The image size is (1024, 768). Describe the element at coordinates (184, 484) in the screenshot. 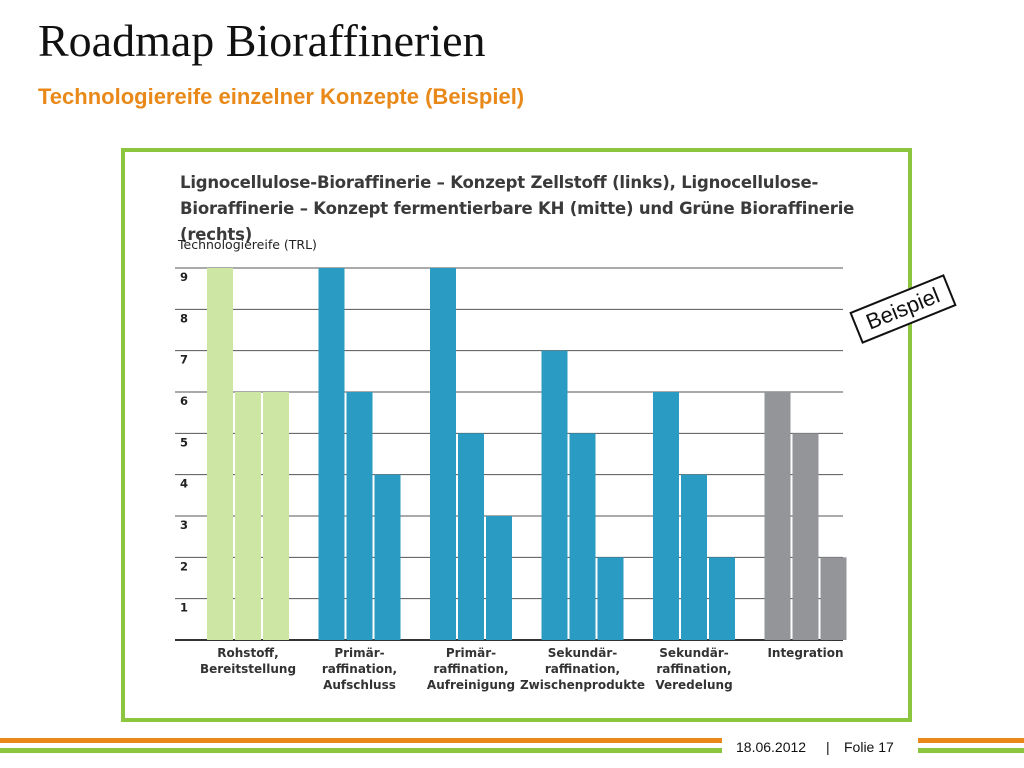

I see `y-tick-label-4: 4` at that location.